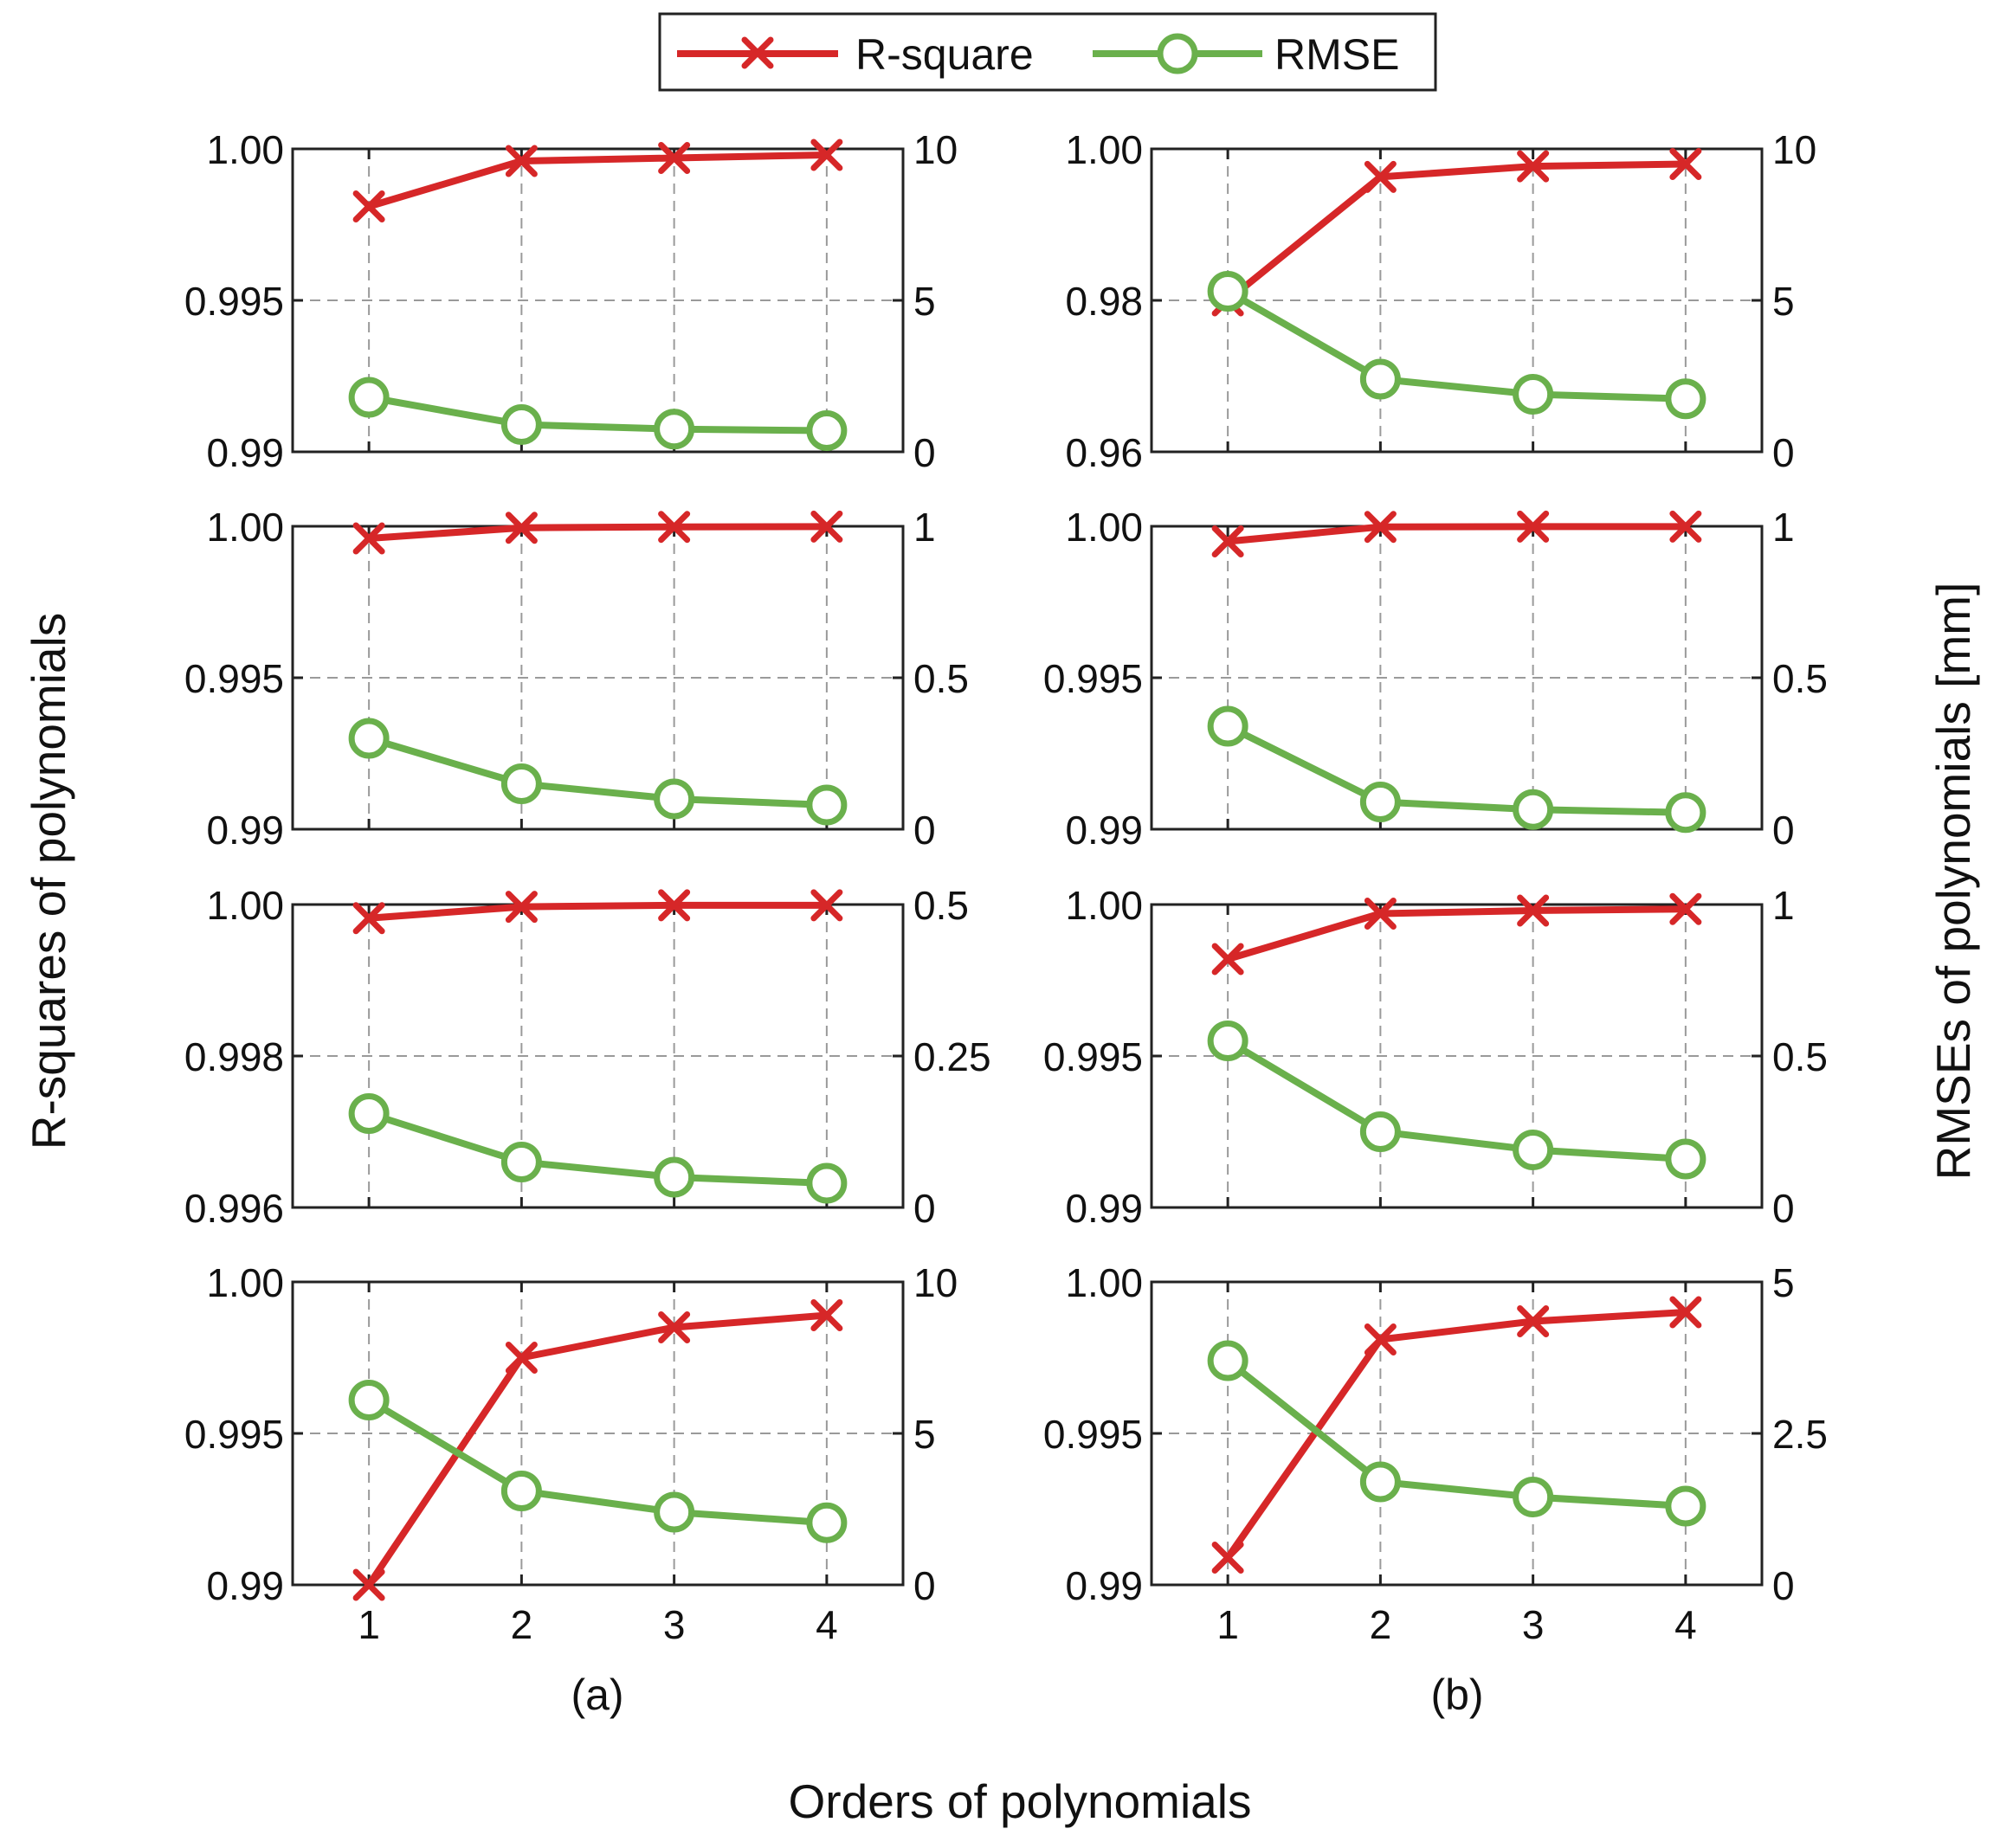  What do you see at coordinates (1456, 1695) in the screenshot?
I see `column-label-b: (b)` at bounding box center [1456, 1695].